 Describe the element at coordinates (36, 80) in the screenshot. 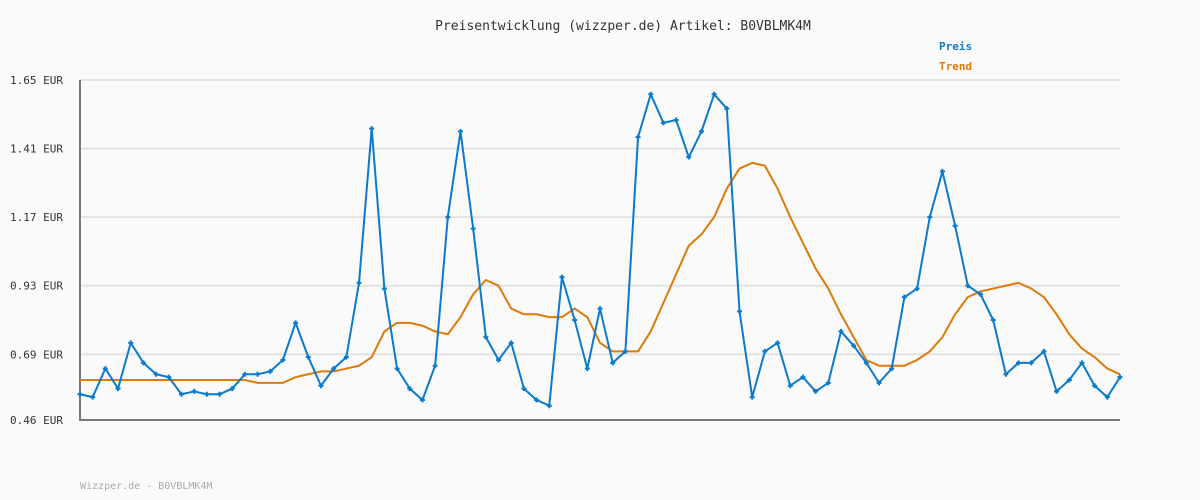

I see `y-tick-label: 1.65 EUR` at that location.